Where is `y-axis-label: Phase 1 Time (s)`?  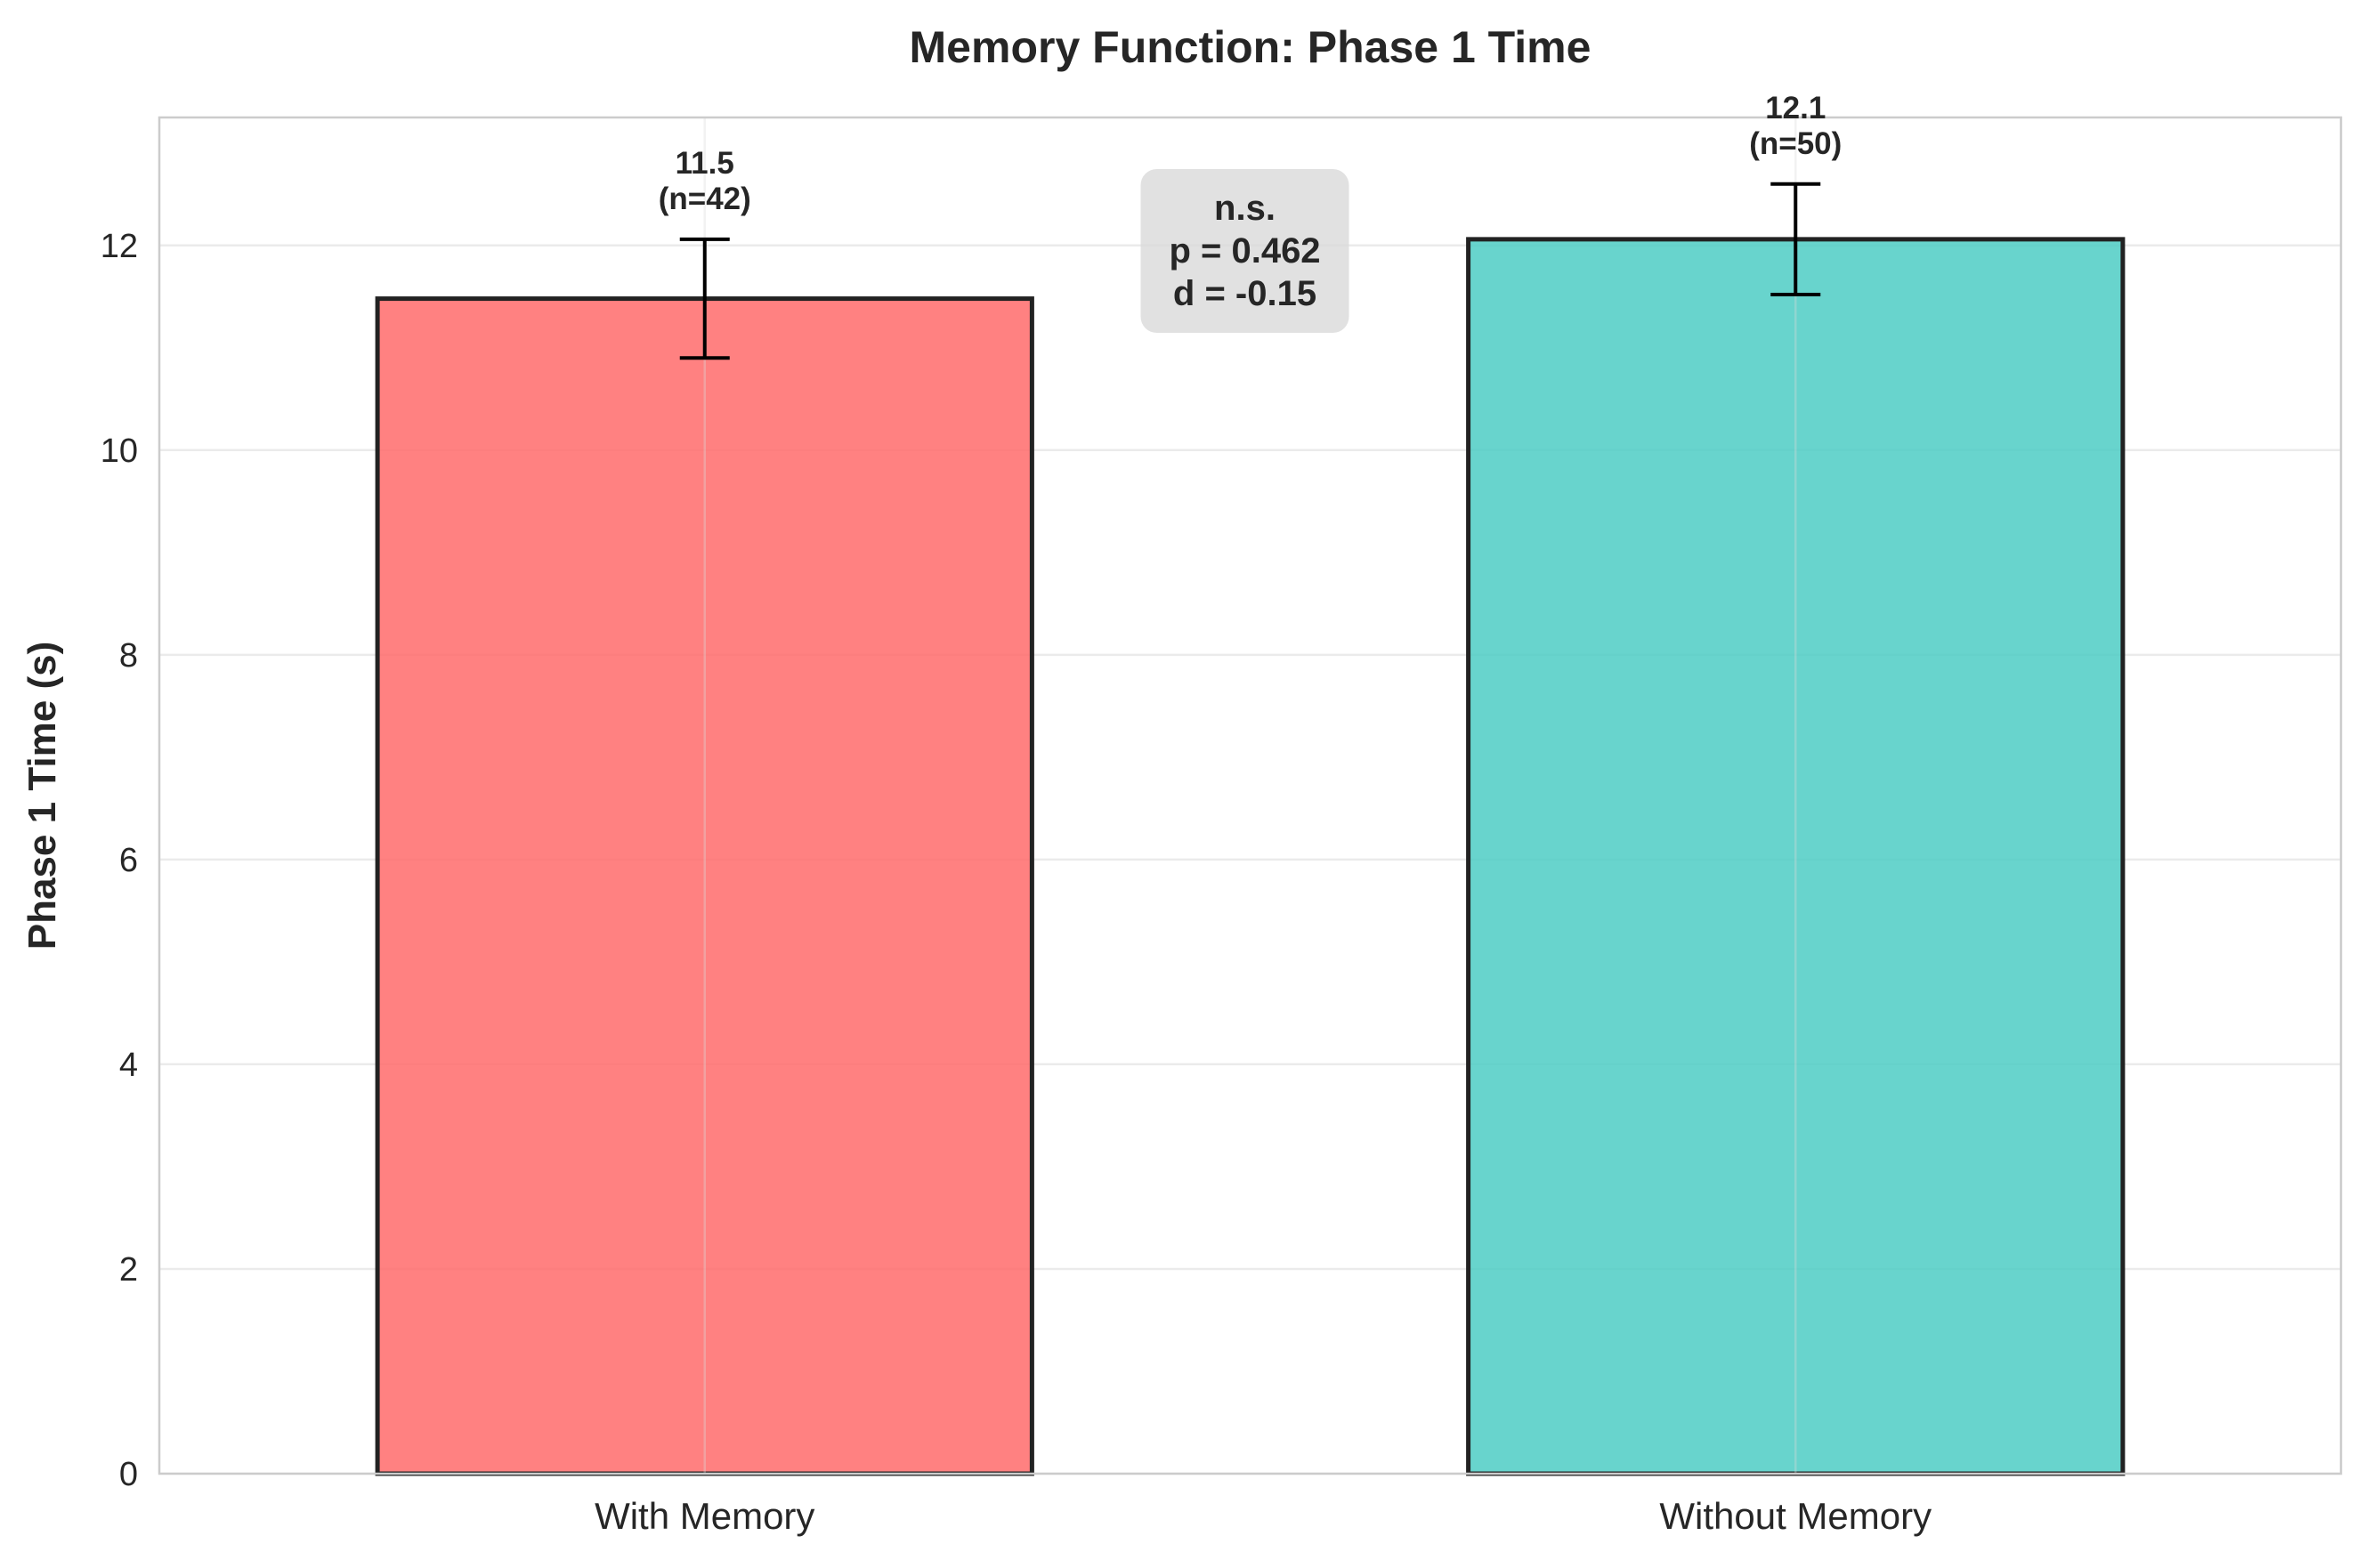 y-axis-label: Phase 1 Time (s) is located at coordinates (42, 796).